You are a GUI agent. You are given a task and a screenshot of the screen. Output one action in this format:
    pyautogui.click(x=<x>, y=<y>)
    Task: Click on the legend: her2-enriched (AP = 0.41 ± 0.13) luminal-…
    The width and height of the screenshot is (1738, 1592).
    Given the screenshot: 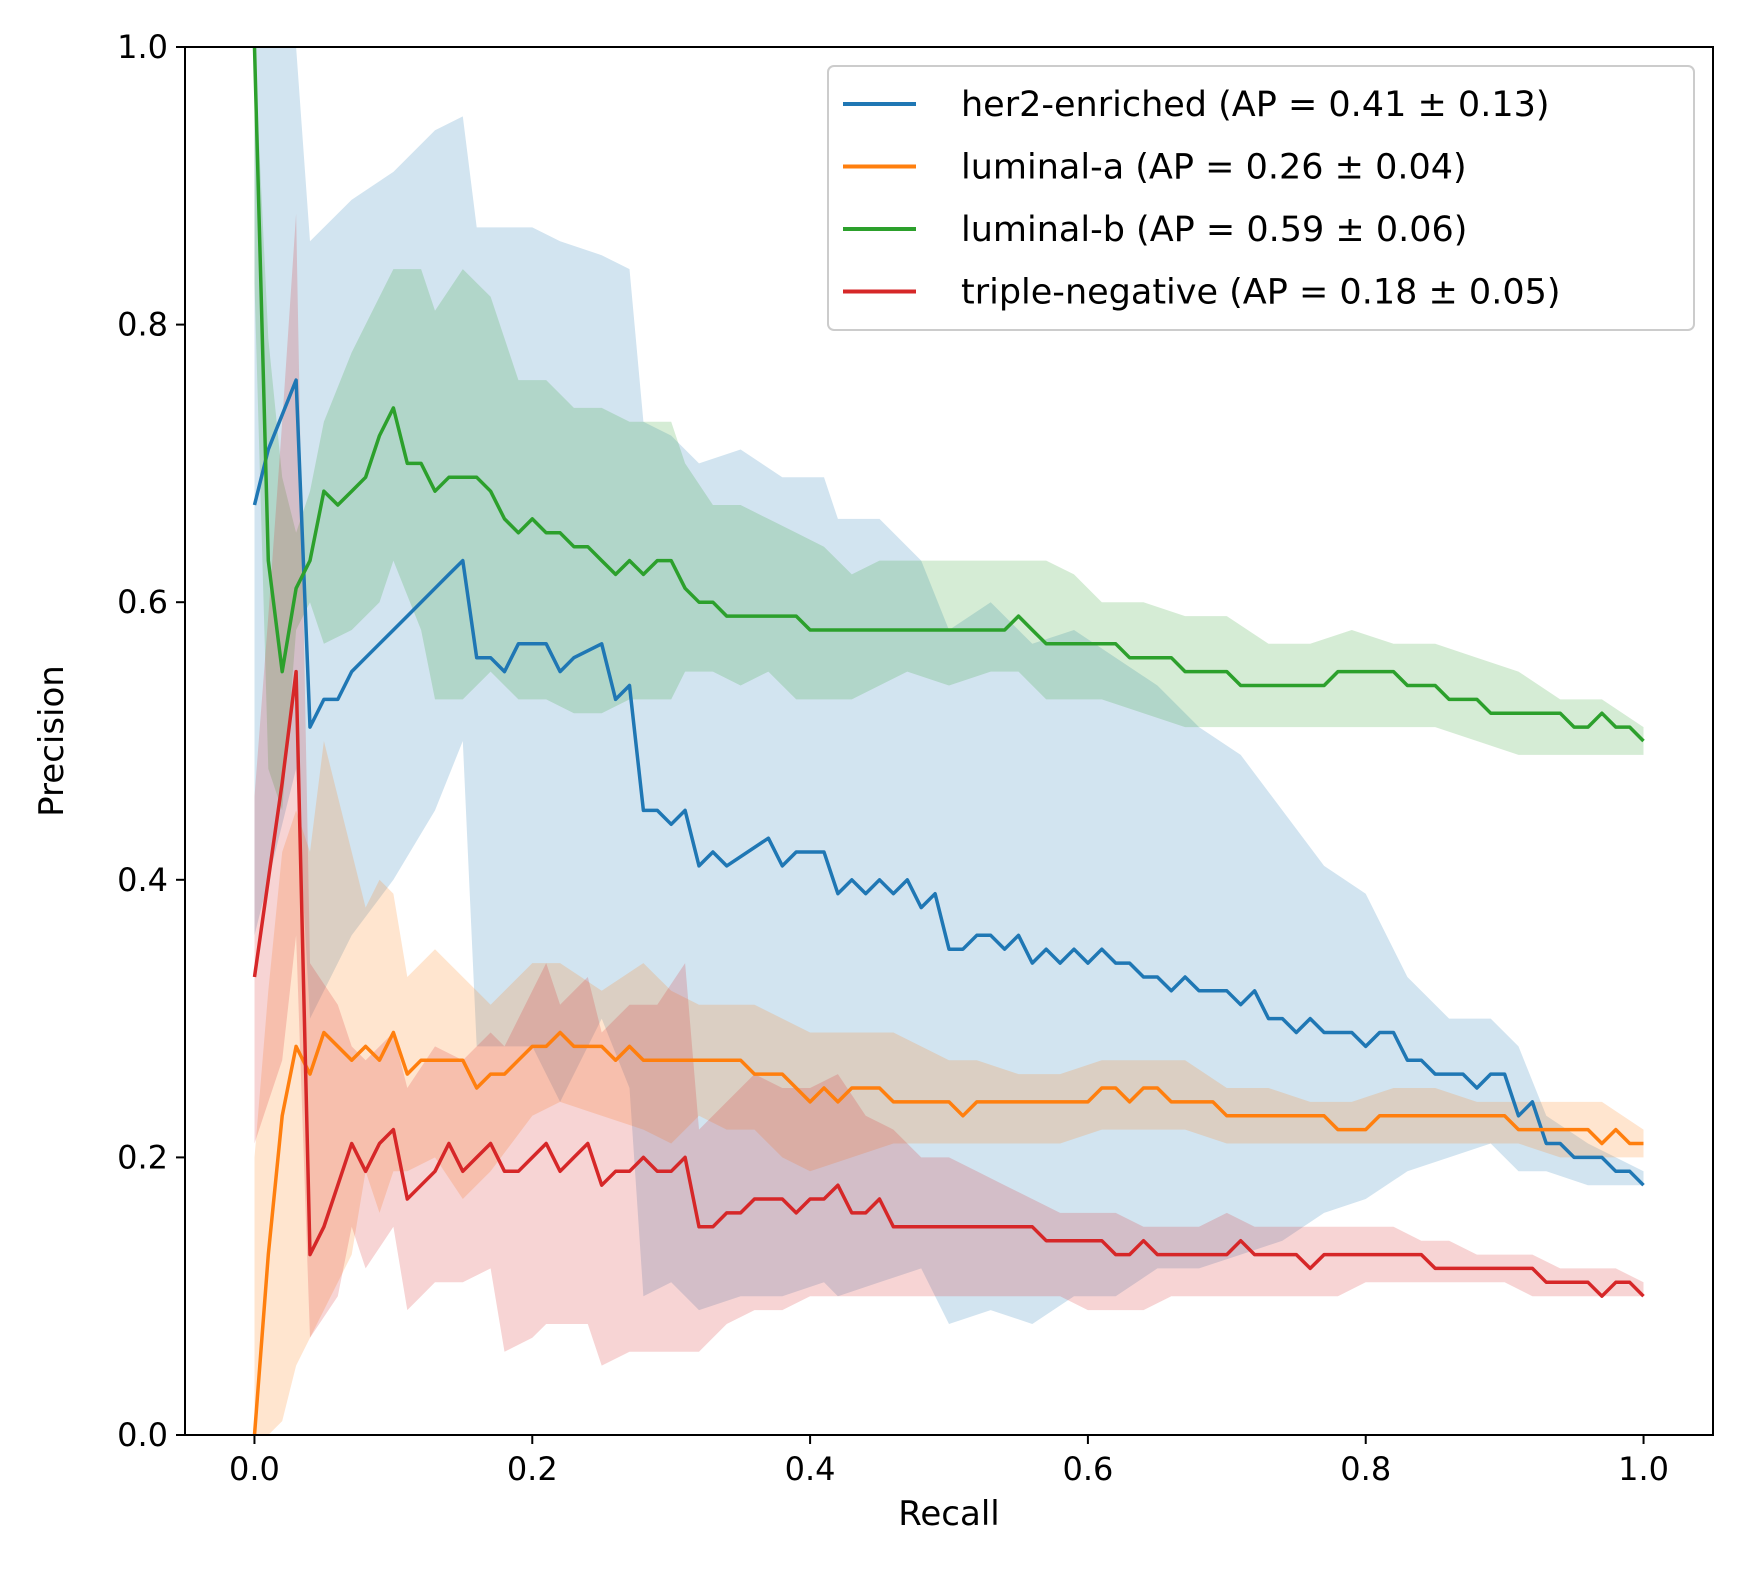 What is the action you would take?
    pyautogui.click(x=1261, y=198)
    